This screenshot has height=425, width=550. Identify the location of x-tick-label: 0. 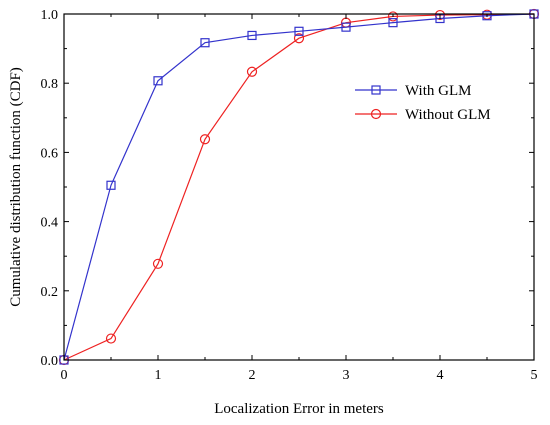
(64, 375).